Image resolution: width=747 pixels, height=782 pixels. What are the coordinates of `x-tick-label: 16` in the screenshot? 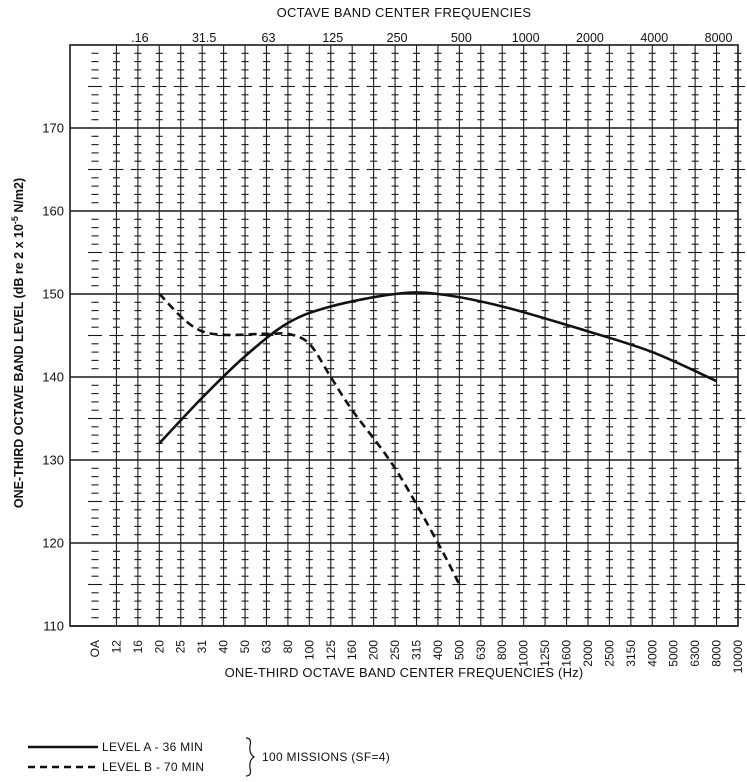 It's located at (138, 647).